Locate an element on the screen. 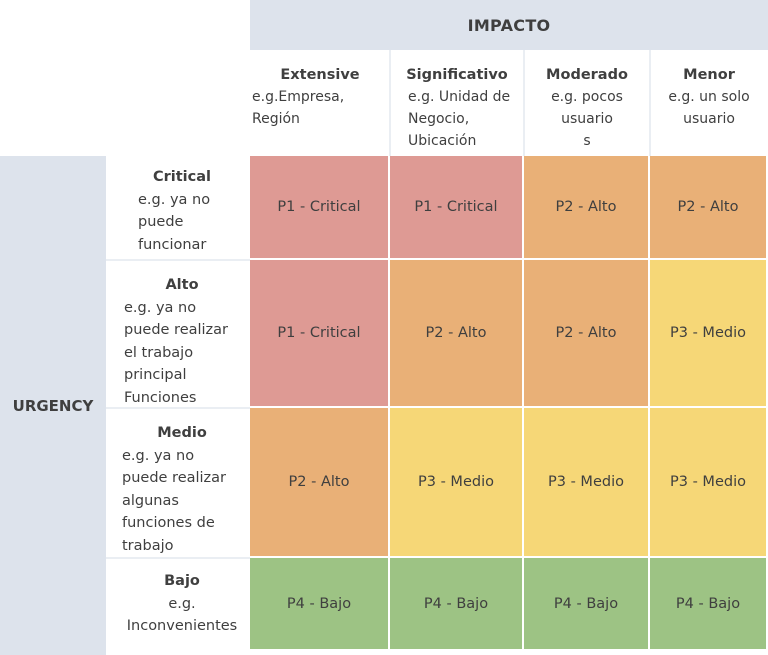  column-description: e.g. un solo usuario is located at coordinates (709, 108).